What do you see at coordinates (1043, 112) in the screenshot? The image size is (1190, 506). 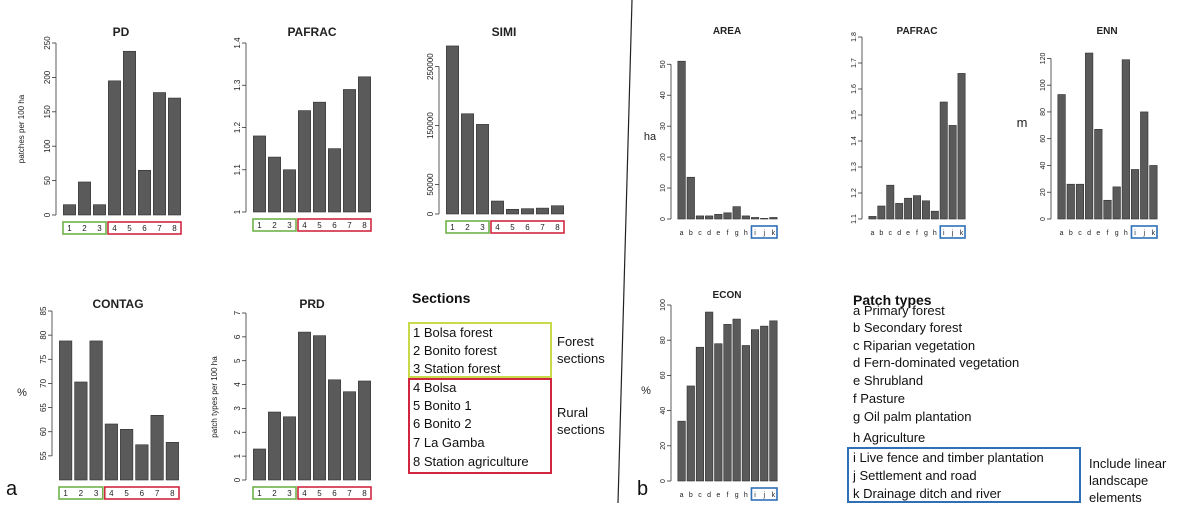 I see `chart-8-enn-y-tick-label-4: 80` at bounding box center [1043, 112].